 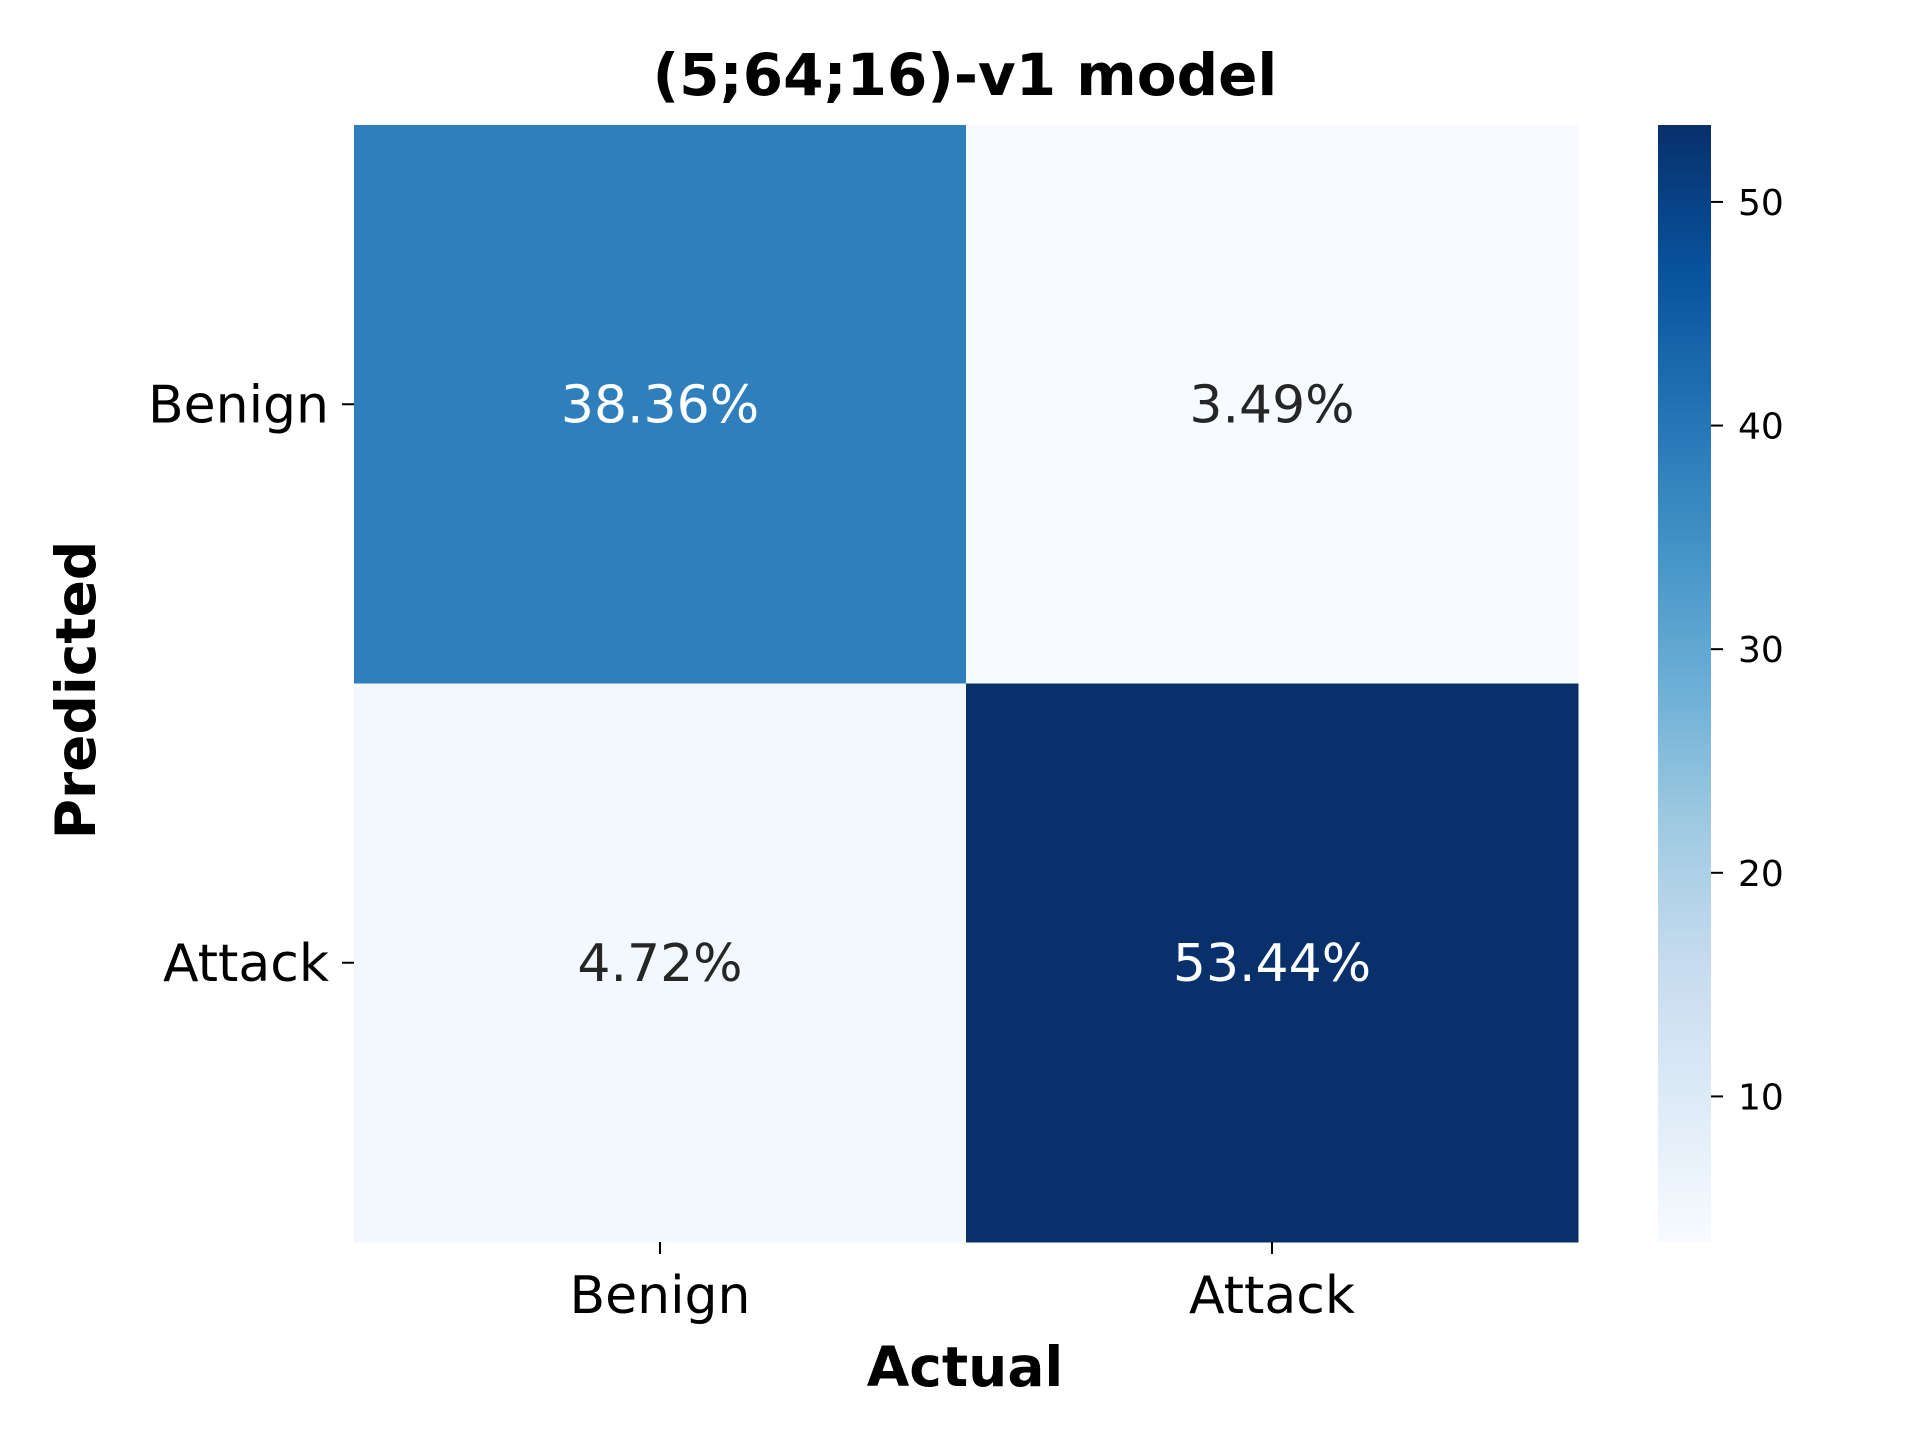 What do you see at coordinates (76, 690) in the screenshot?
I see `y-axis-label: Predicted` at bounding box center [76, 690].